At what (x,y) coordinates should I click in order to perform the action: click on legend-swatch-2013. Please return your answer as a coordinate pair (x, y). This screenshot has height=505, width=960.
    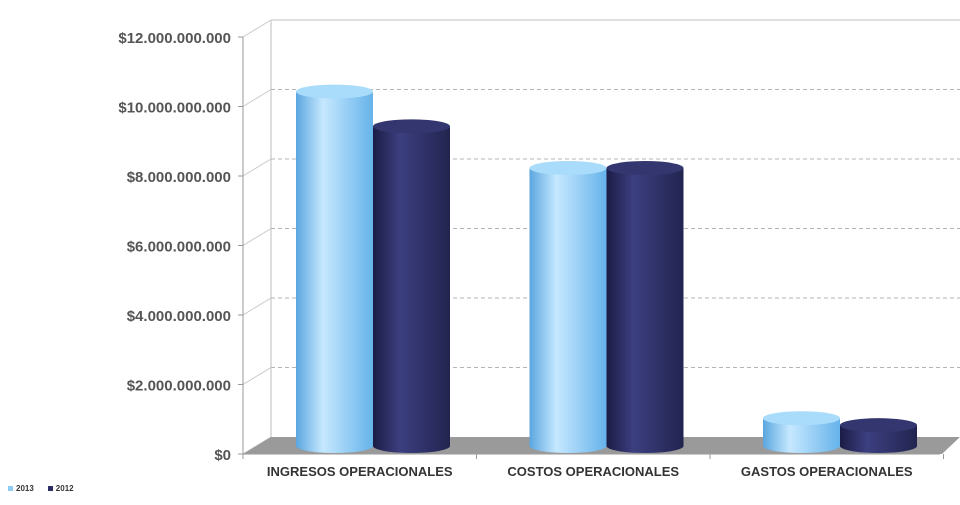
    Looking at the image, I should click on (10, 488).